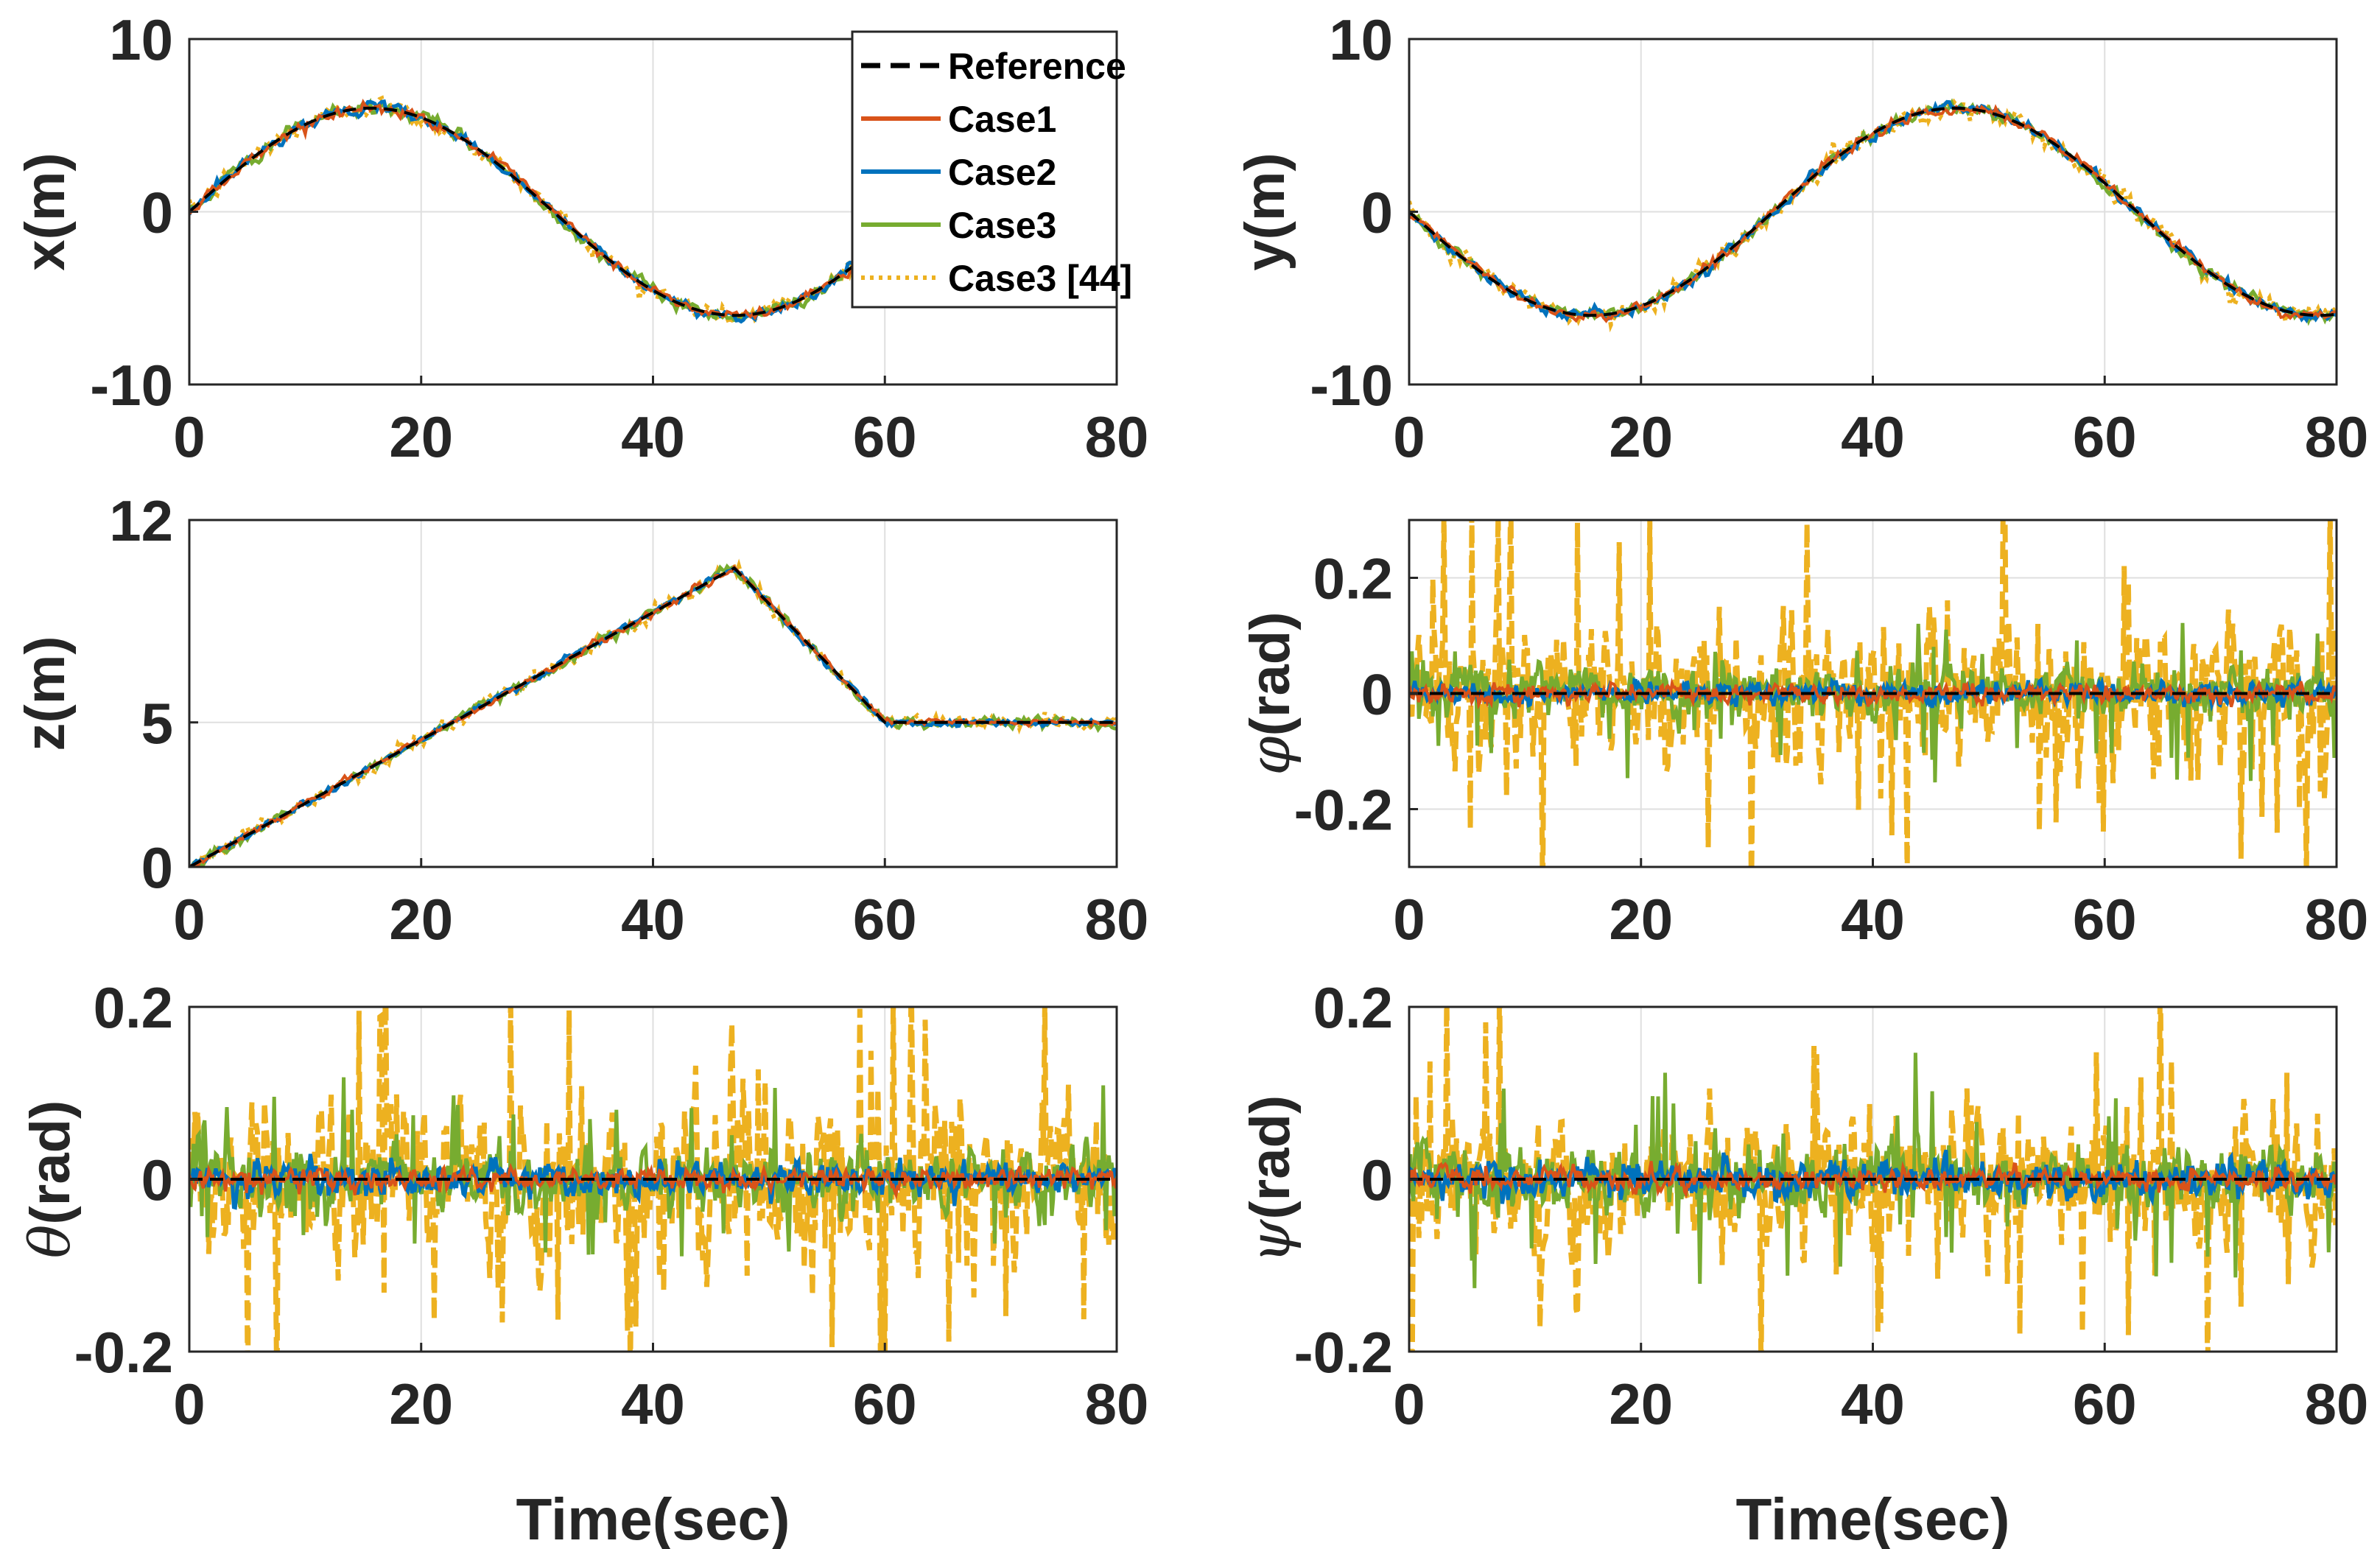 The height and width of the screenshot is (1549, 2380). Describe the element at coordinates (1269, 693) in the screenshot. I see `y-axis-label: φ(rad)` at that location.